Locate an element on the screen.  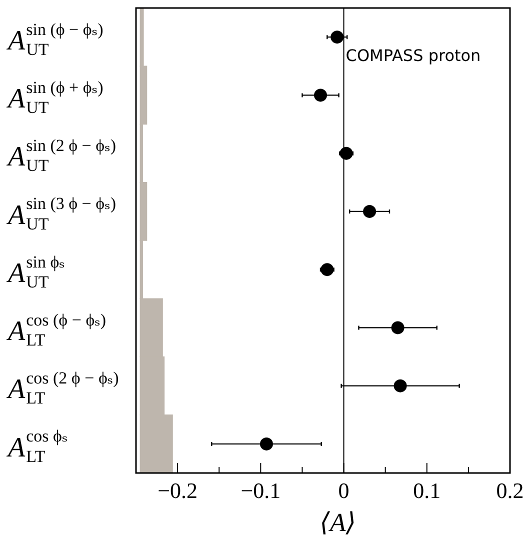
annotation: COMPASS proton is located at coordinates (413, 56).